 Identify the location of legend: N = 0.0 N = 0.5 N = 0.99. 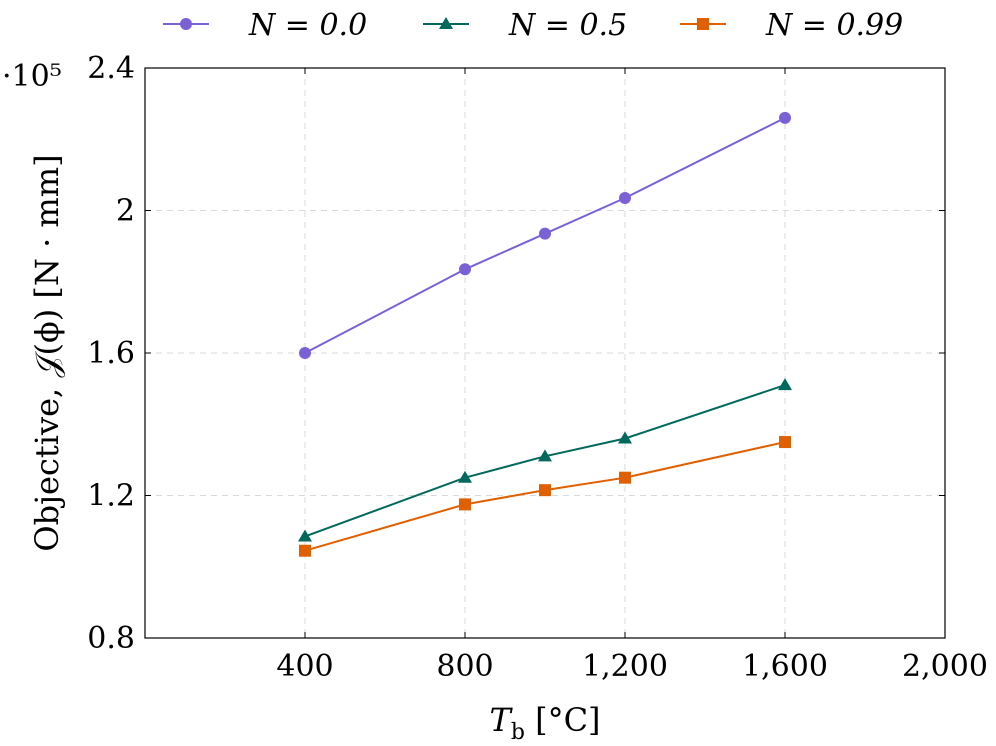
(533, 25).